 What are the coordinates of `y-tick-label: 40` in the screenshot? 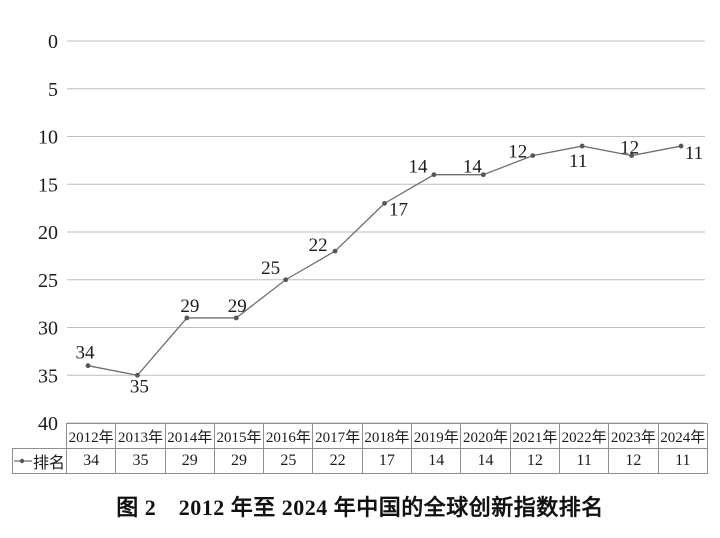 It's located at (48, 424).